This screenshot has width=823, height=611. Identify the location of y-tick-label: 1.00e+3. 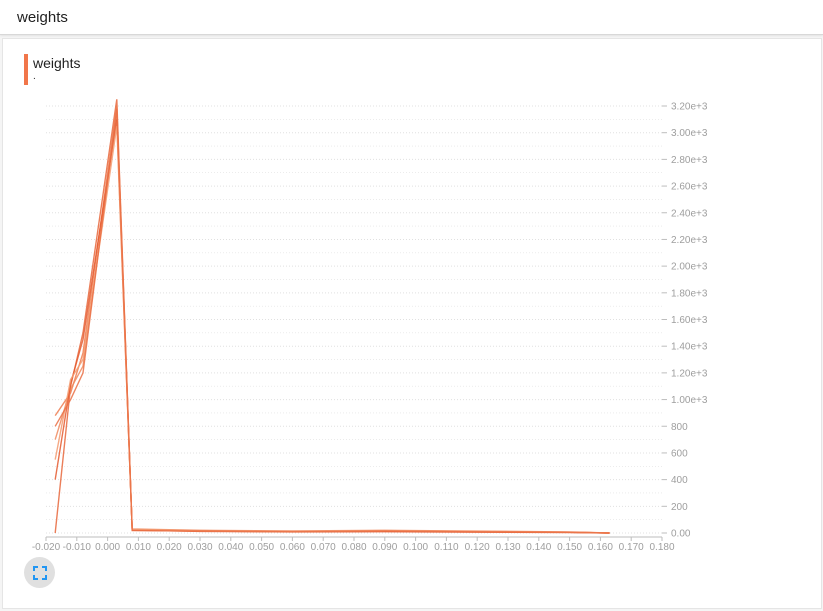
(689, 400).